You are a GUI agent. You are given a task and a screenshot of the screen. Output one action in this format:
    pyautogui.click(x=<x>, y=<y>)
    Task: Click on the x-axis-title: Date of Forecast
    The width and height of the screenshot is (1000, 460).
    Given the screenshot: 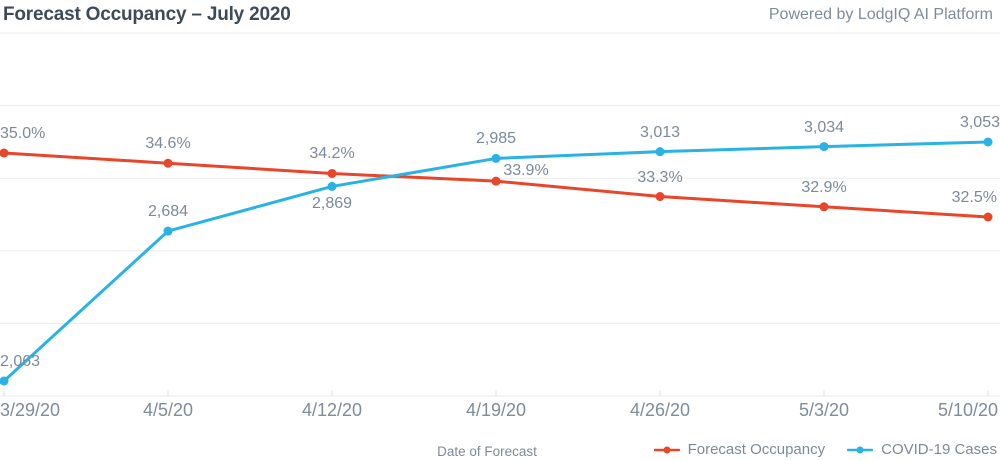 What is the action you would take?
    pyautogui.click(x=487, y=451)
    